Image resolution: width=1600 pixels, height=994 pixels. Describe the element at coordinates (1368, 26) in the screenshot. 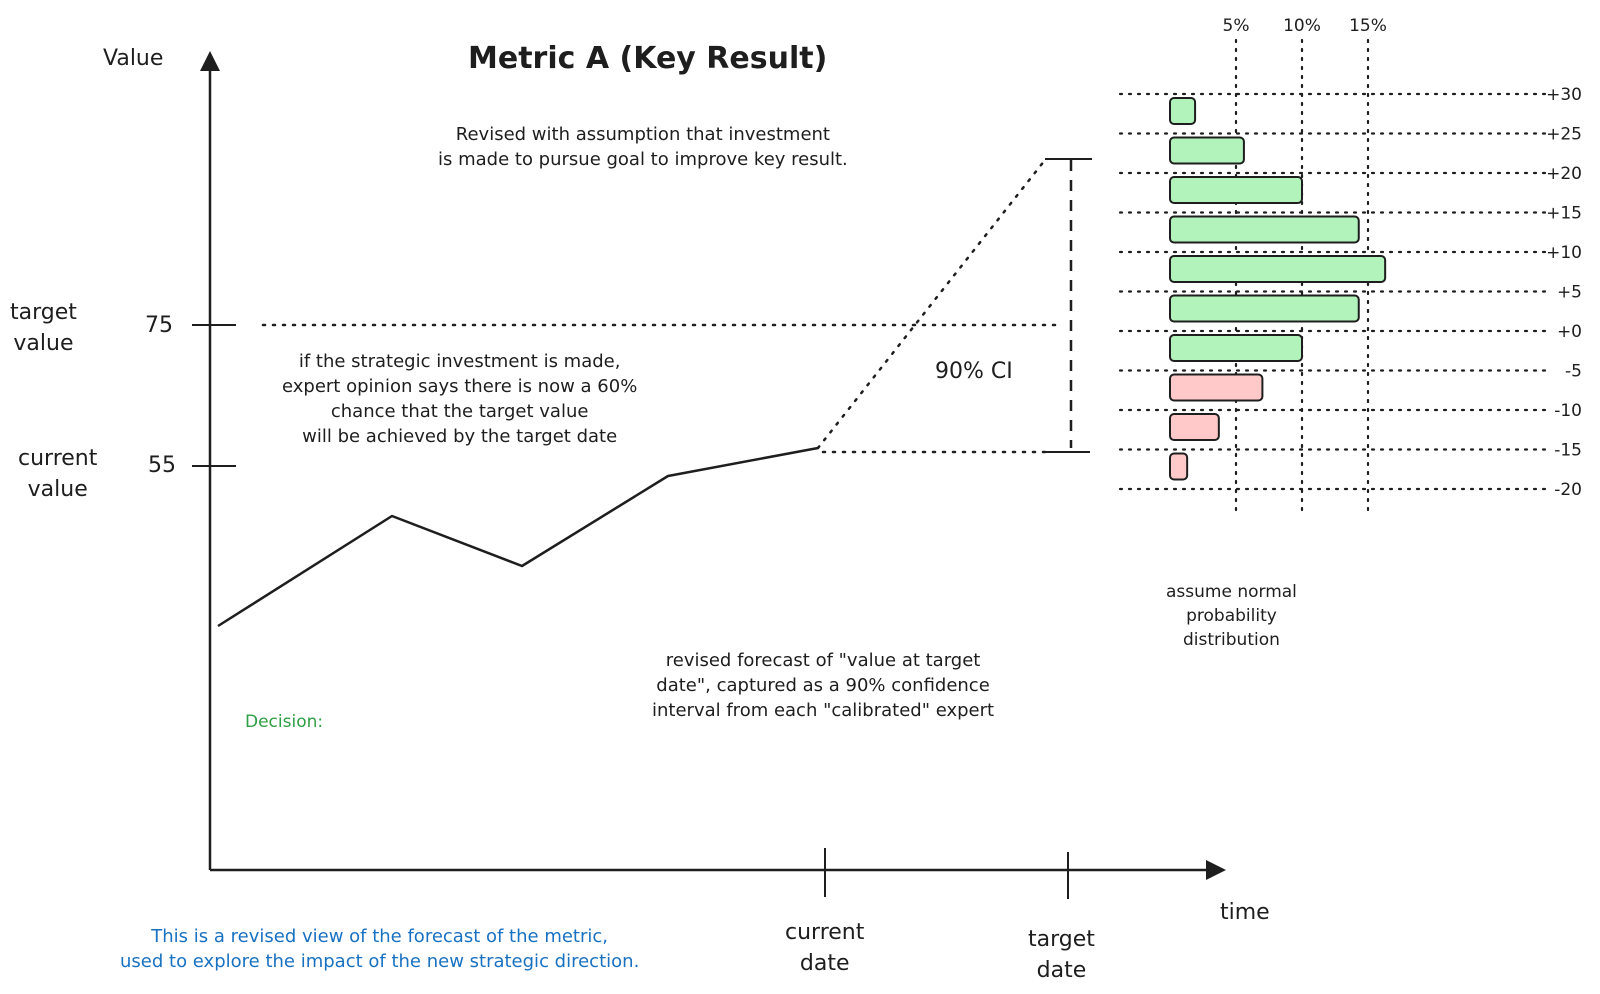

I see `percent-tick-label: 15%` at that location.